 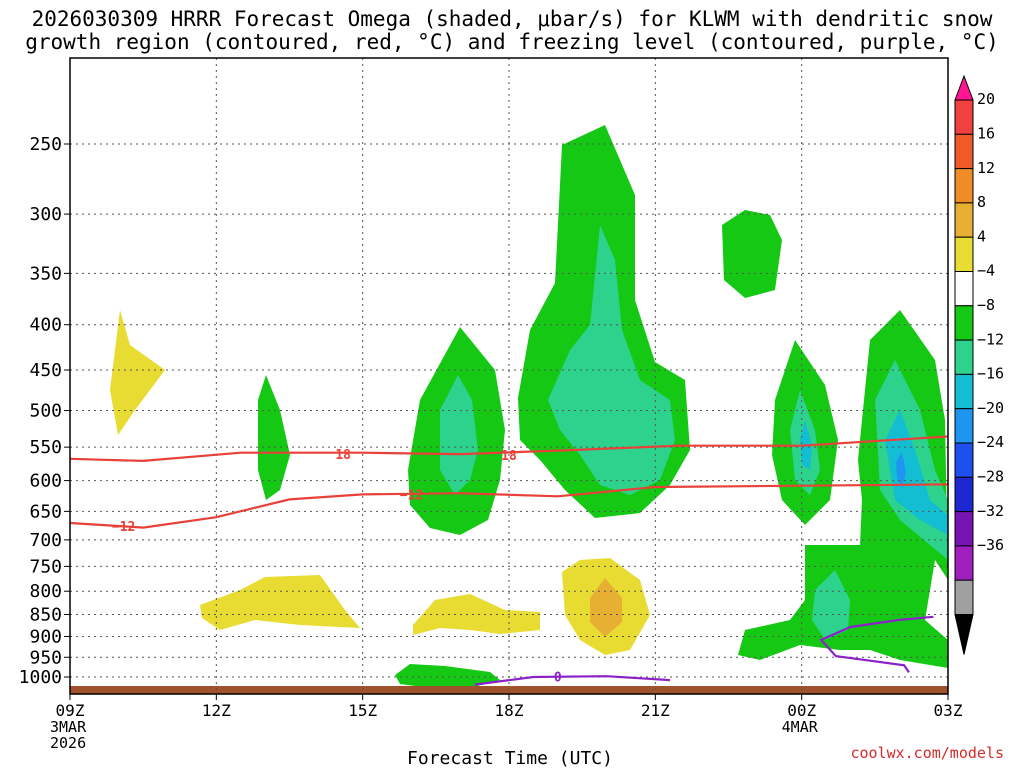 I want to click on y-tick-label: 350, so click(x=45, y=273).